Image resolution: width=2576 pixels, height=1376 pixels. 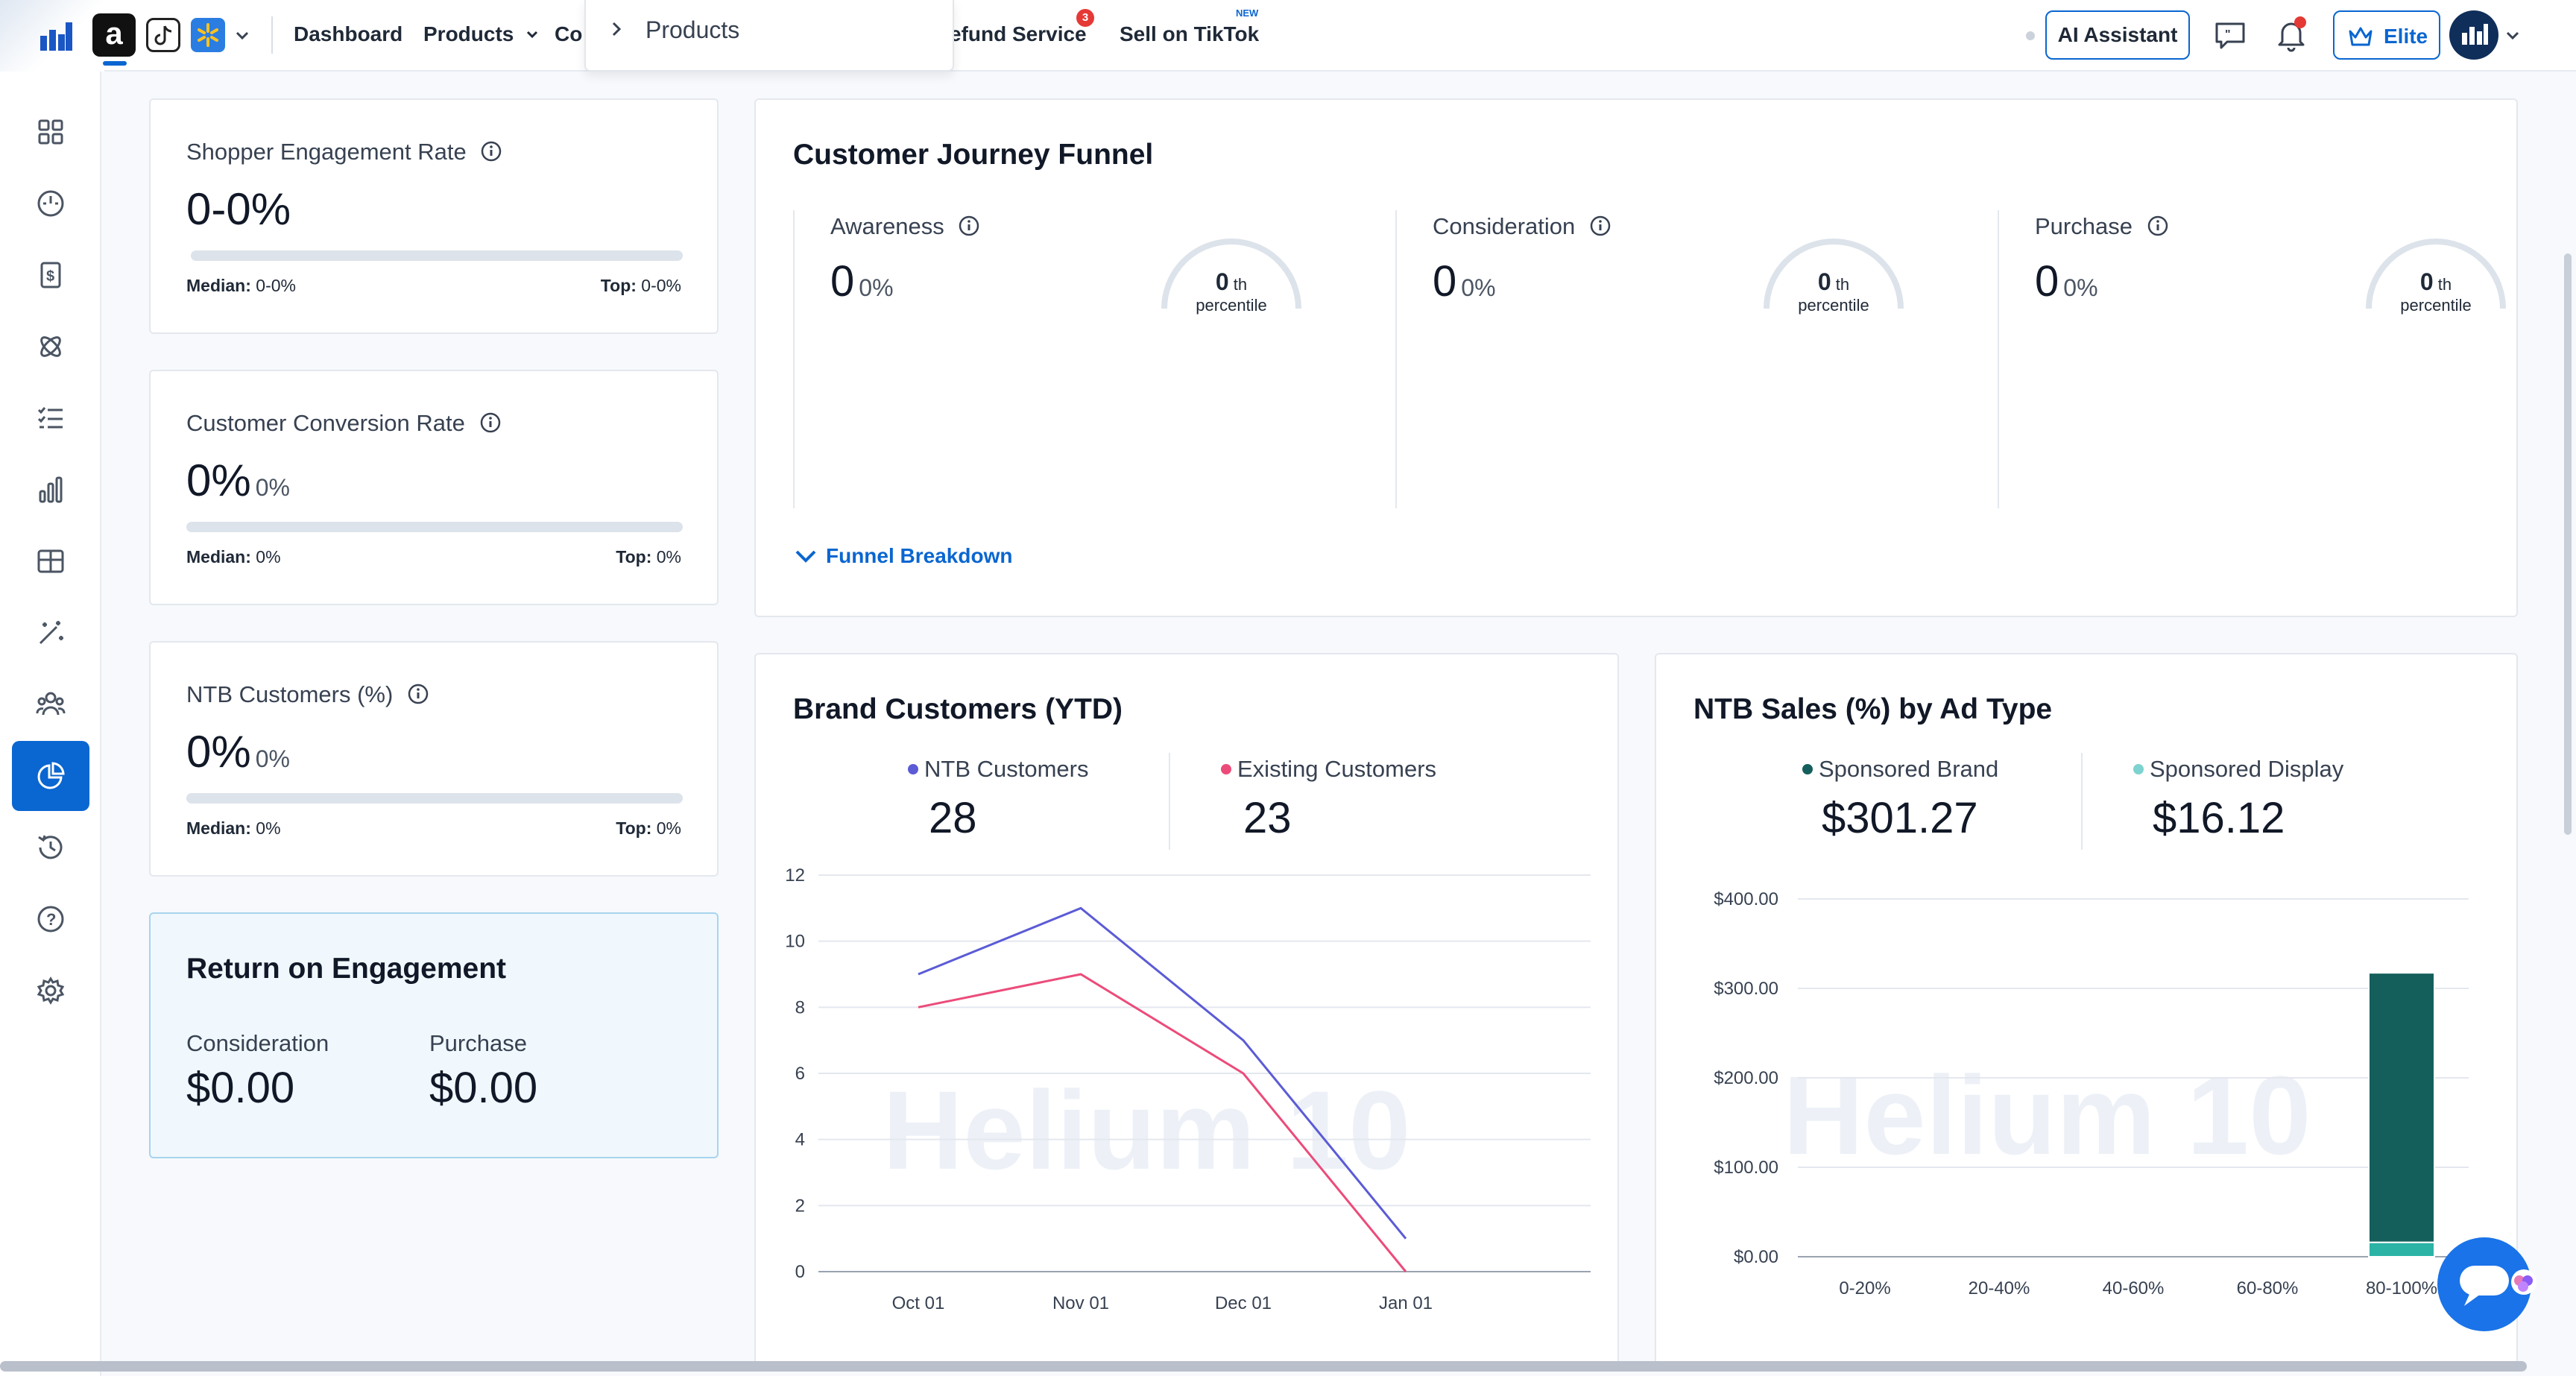 I want to click on x-tick-label: 80-100%, so click(x=2401, y=1288).